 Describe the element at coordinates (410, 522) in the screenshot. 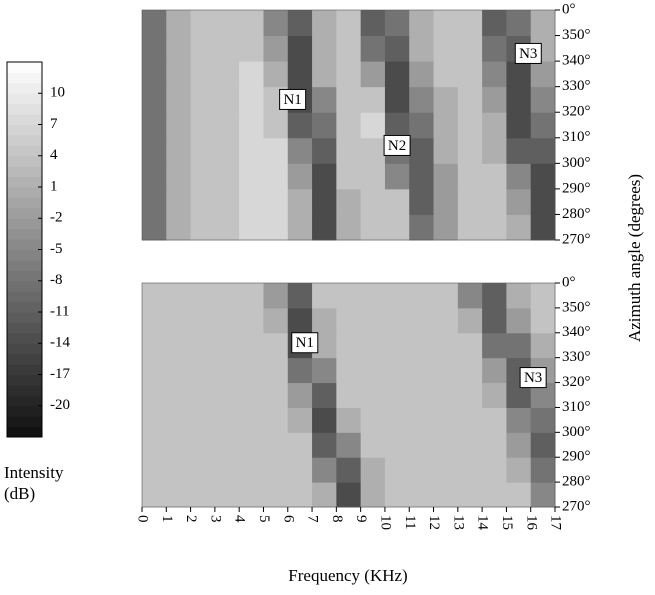

I see `x-tick-label: 11` at that location.